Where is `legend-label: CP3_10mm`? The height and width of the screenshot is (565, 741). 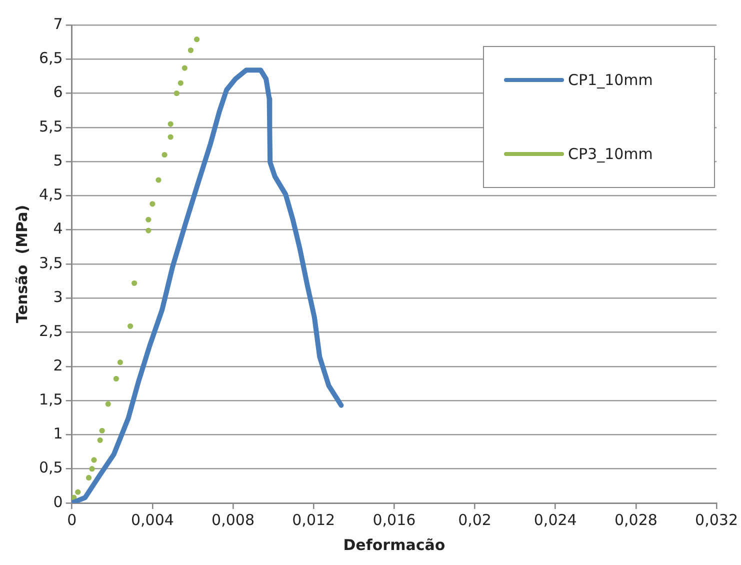 legend-label: CP3_10mm is located at coordinates (610, 154).